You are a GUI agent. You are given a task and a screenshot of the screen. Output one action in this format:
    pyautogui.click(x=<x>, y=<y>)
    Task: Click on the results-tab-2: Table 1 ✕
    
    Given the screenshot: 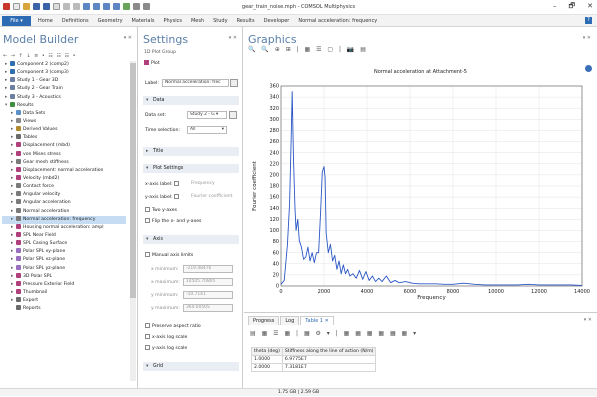 What is the action you would take?
    pyautogui.click(x=317, y=320)
    